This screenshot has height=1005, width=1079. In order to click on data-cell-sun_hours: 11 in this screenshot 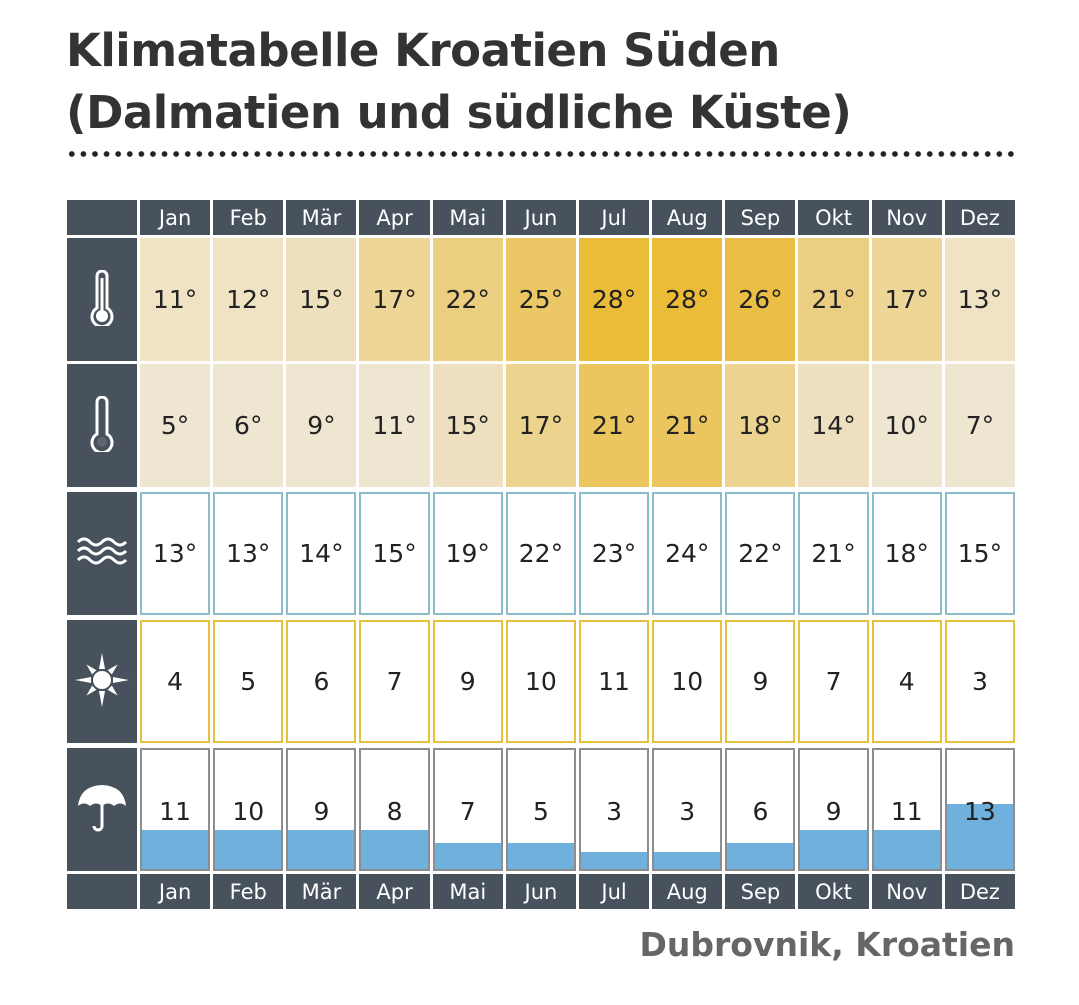, I will do `click(614, 681)`.